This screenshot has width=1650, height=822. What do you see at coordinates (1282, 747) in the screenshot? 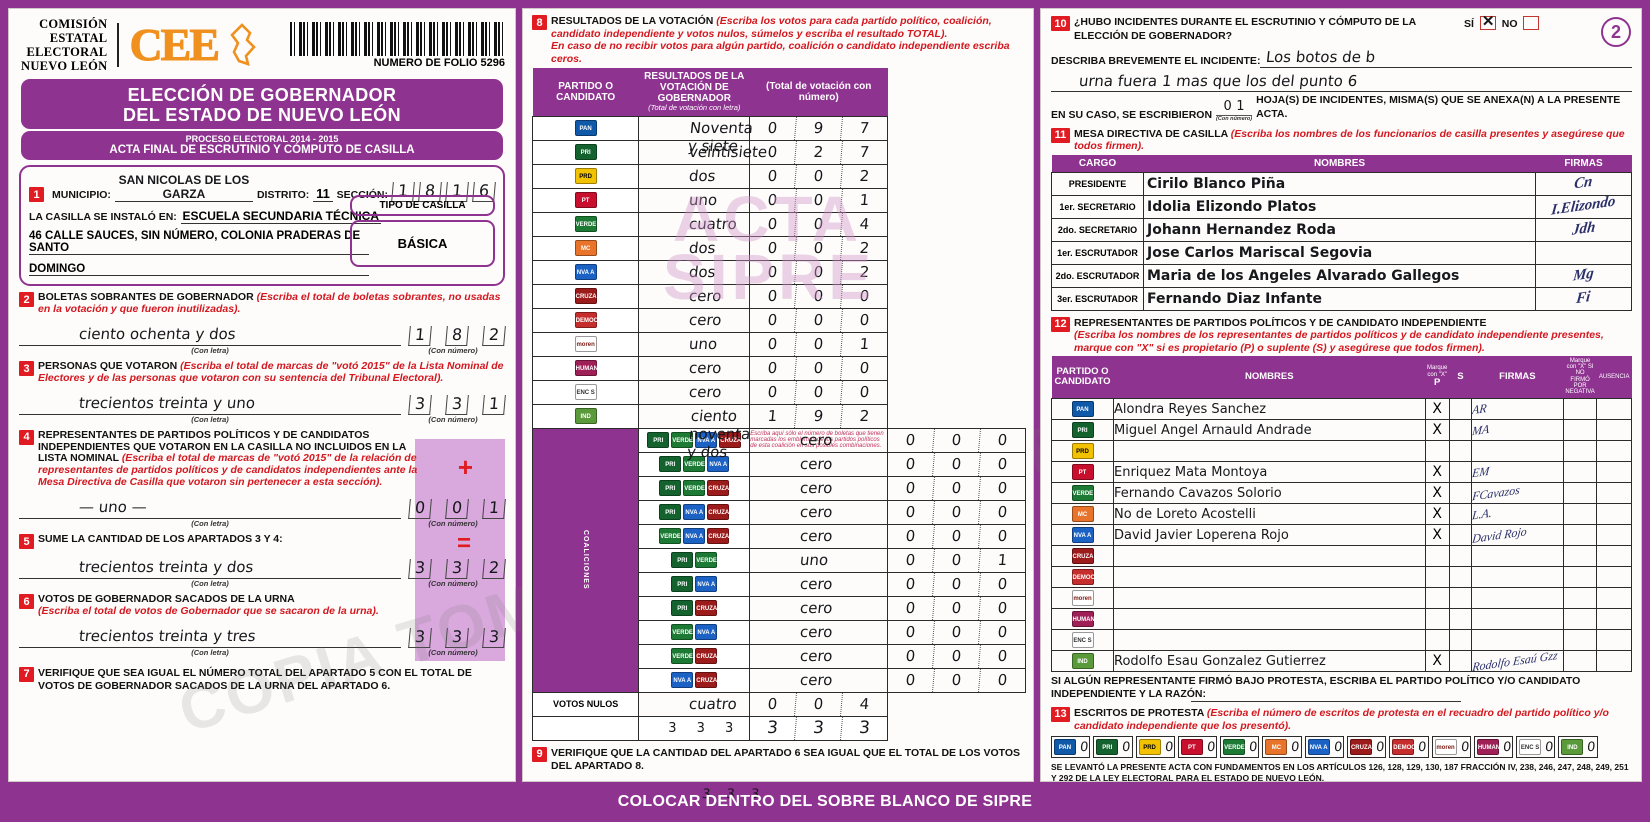
I see `protest-box: MC 0` at bounding box center [1282, 747].